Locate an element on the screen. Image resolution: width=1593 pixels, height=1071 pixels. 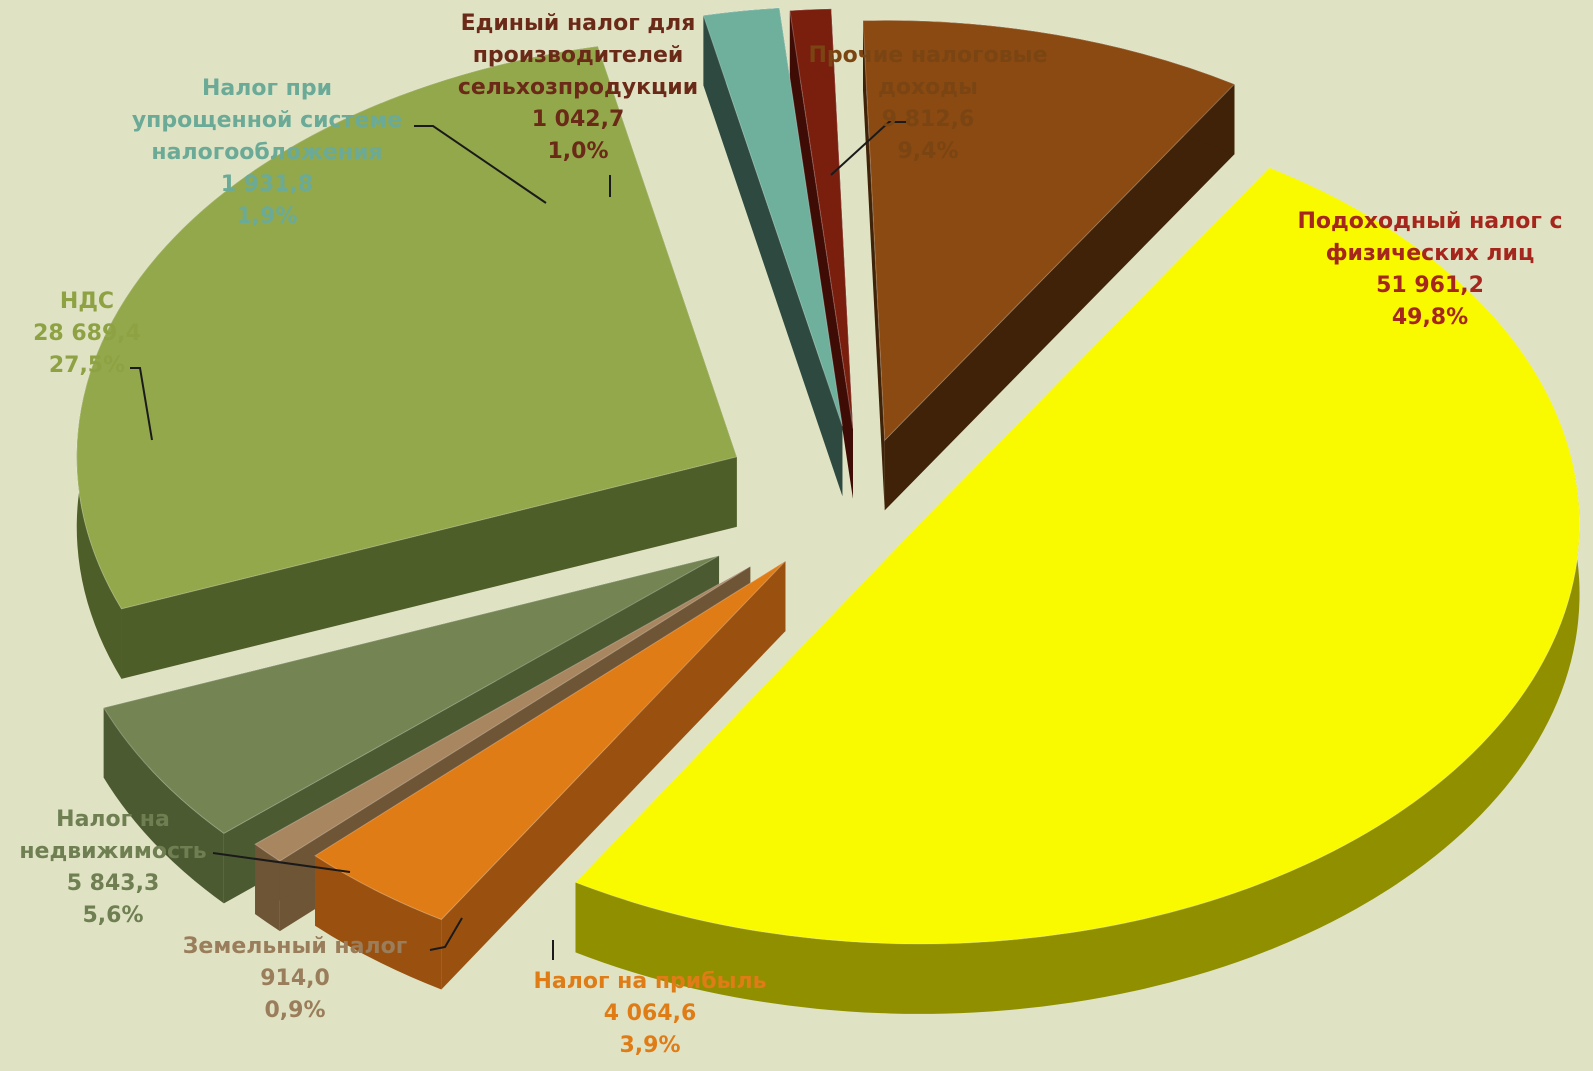
label-line: НДС is located at coordinates (87, 301).